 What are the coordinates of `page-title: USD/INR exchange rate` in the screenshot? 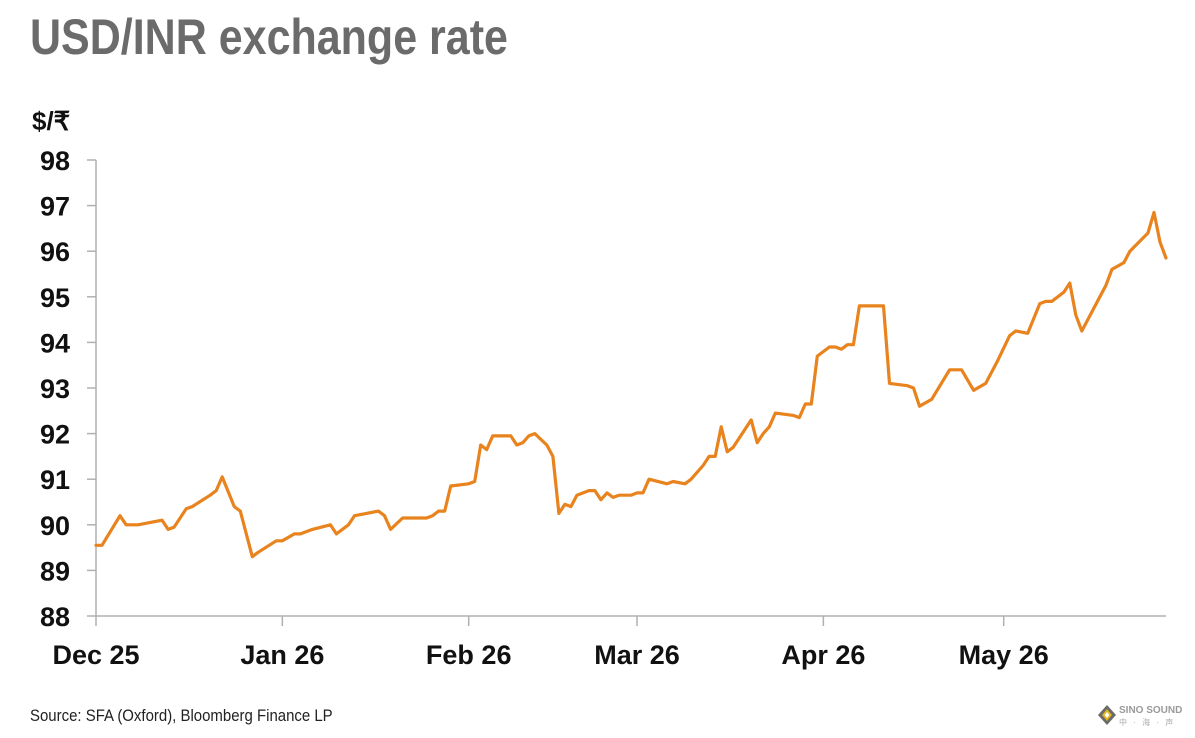 It's located at (269, 37).